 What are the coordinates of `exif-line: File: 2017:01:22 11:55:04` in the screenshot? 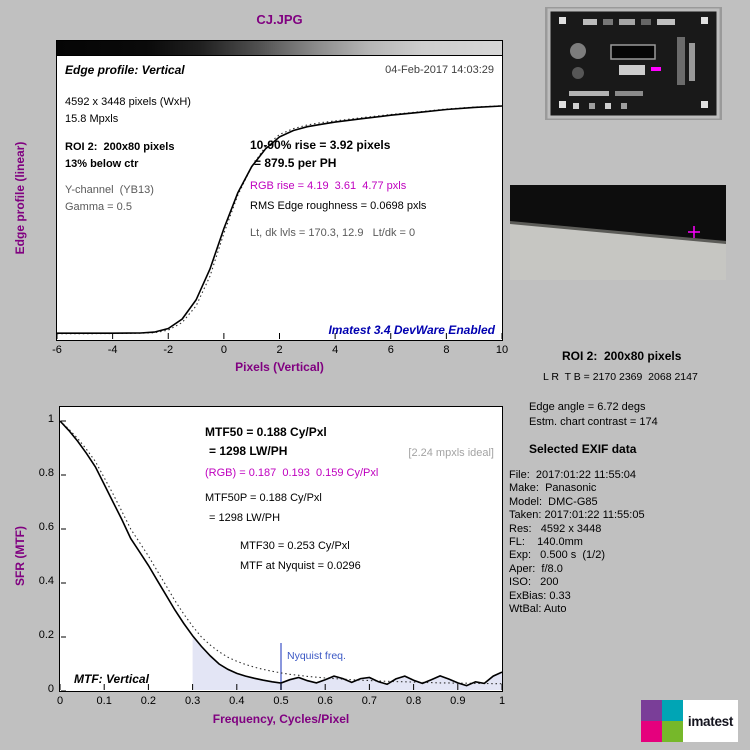 It's located at (573, 475).